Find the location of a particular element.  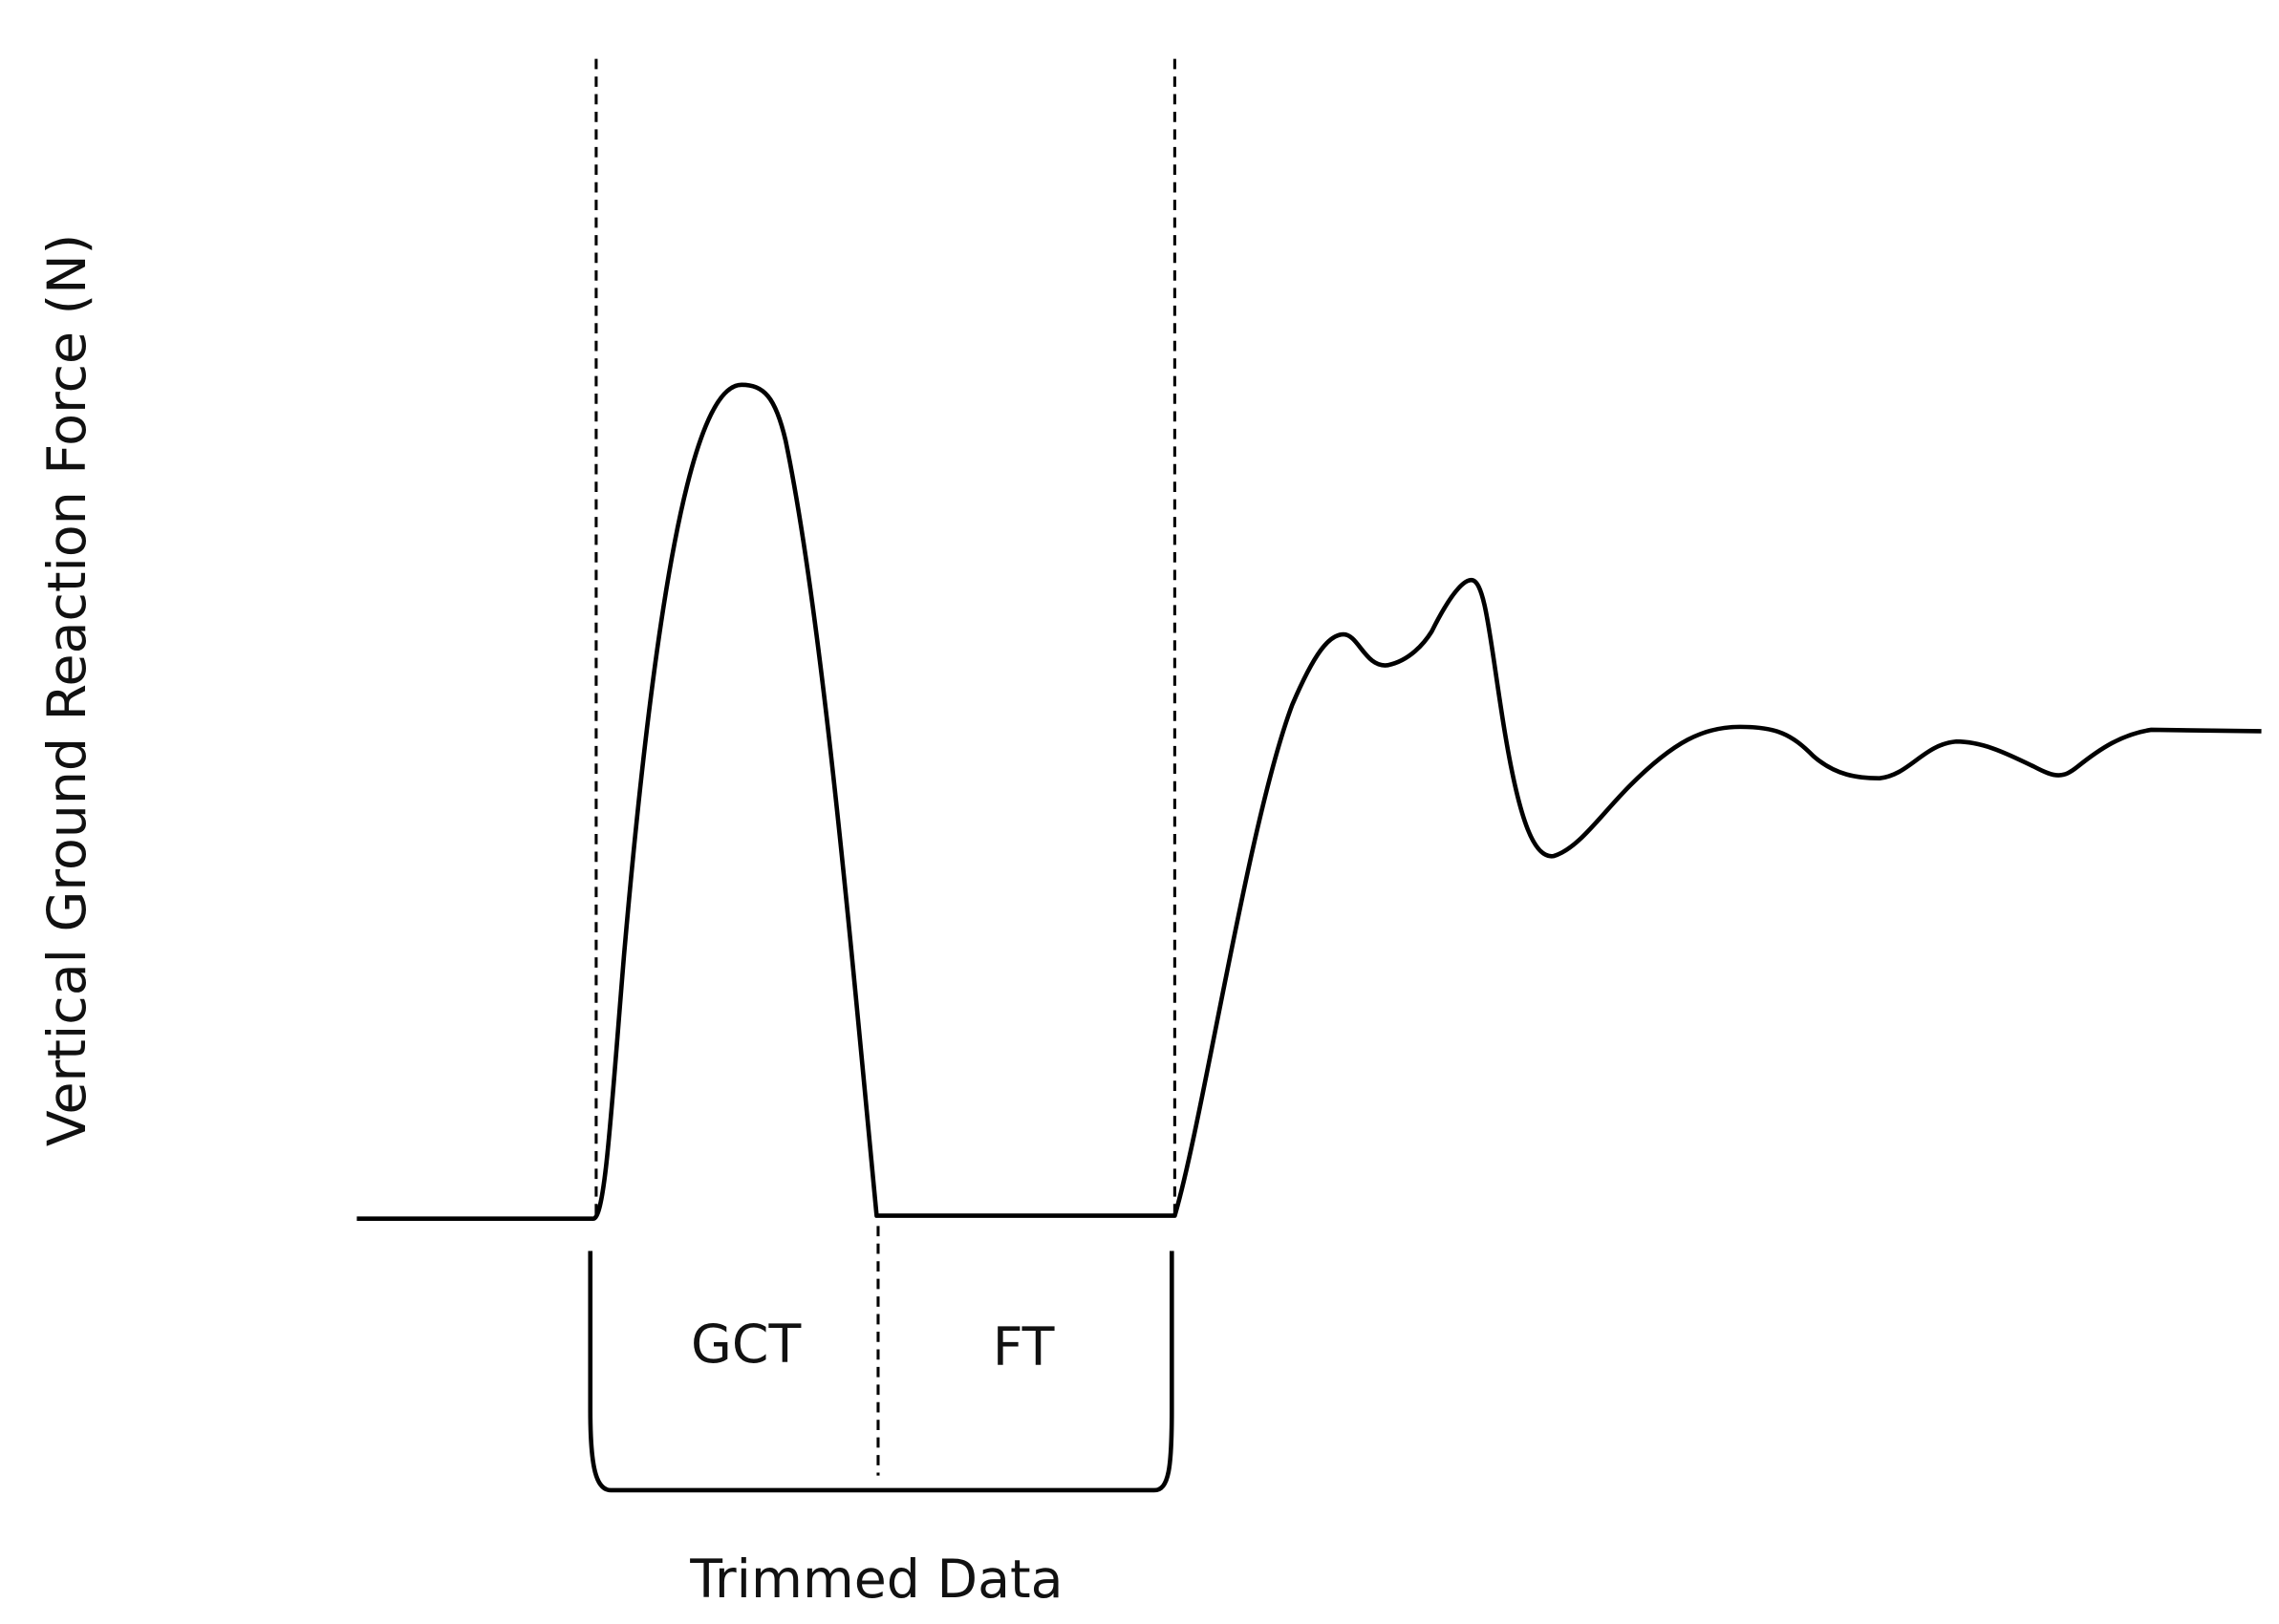

bracket-label: Trimmed Data is located at coordinates (876, 1580).